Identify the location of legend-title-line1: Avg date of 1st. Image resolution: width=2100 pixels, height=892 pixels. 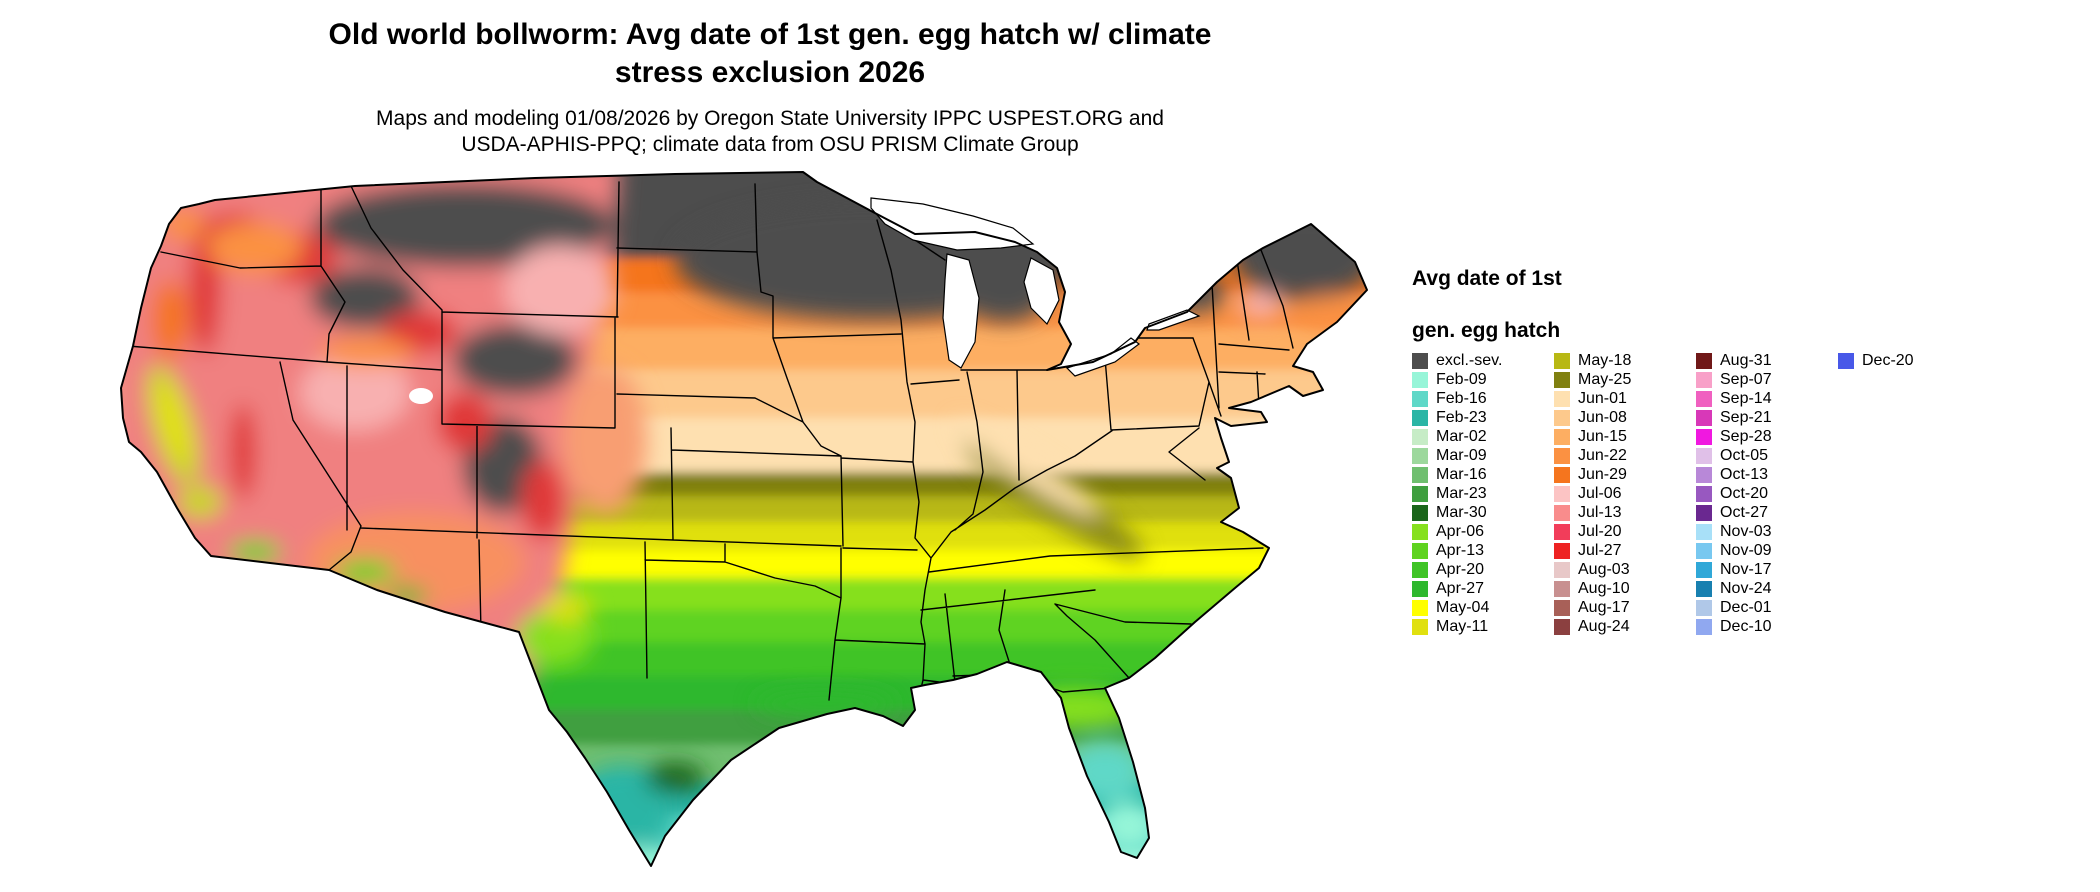
(1487, 278).